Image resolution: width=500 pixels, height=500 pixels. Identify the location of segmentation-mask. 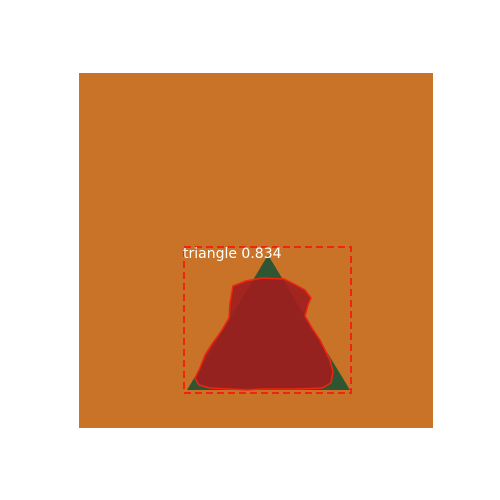
(264, 334).